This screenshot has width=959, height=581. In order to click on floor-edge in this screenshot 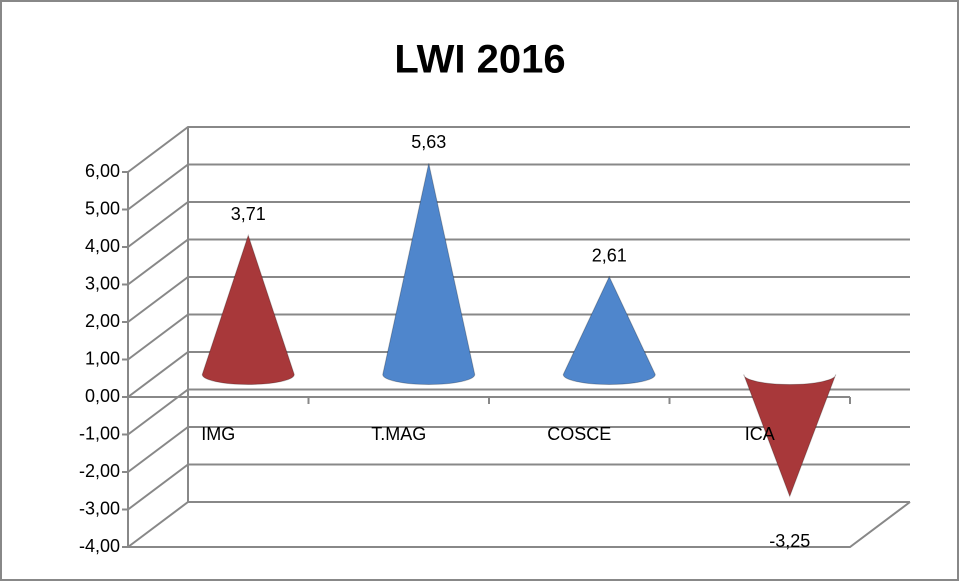, I will do `click(519, 524)`.